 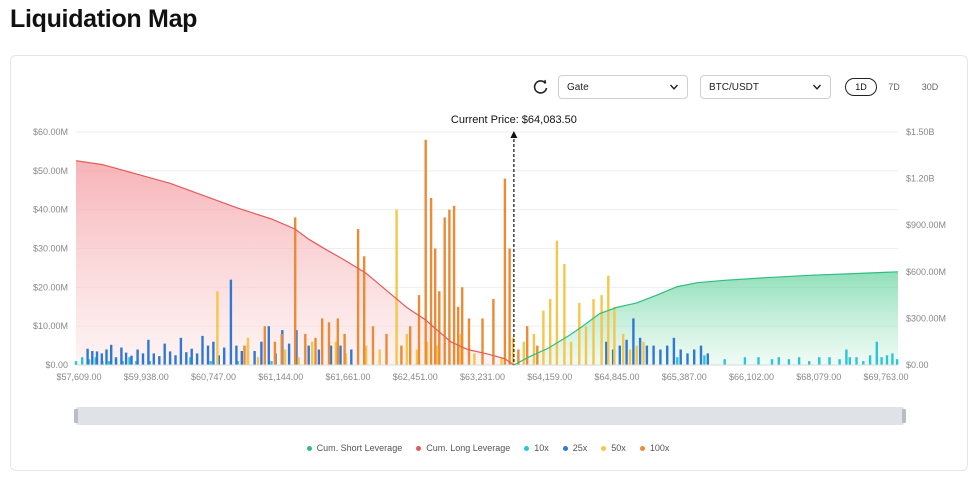 I want to click on y-tick-label-right: $600.00M, so click(x=926, y=272).